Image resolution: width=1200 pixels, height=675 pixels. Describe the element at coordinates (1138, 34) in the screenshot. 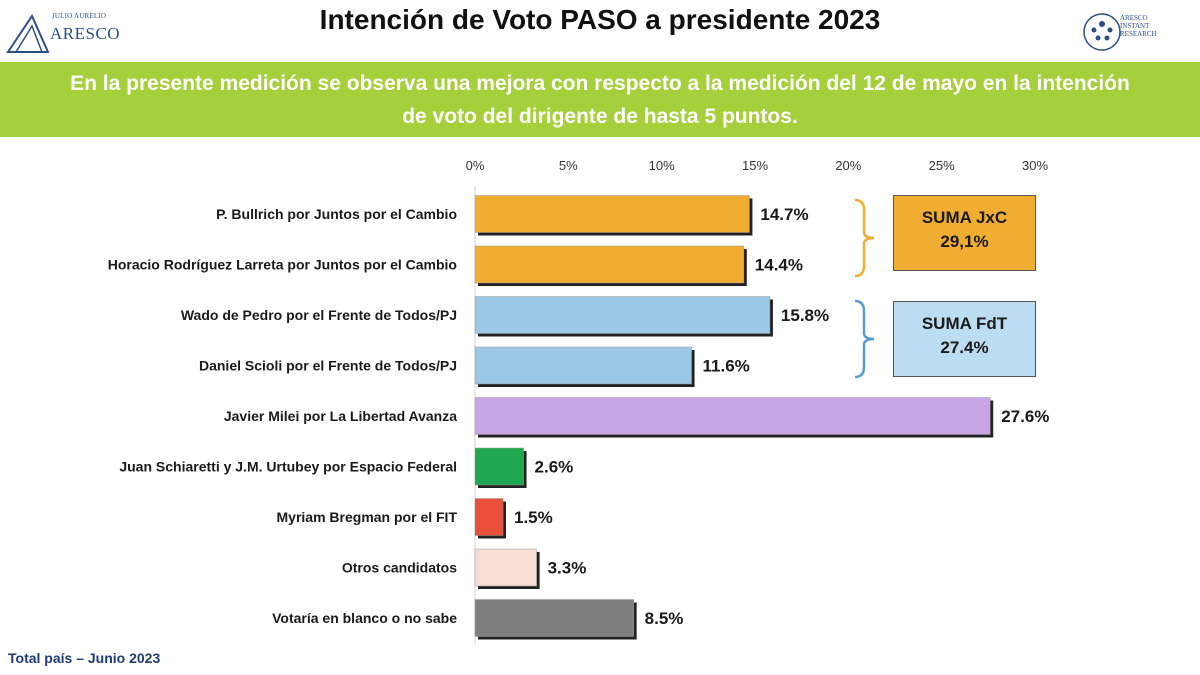

I see `logo-right-line-3: RESEARCH` at that location.